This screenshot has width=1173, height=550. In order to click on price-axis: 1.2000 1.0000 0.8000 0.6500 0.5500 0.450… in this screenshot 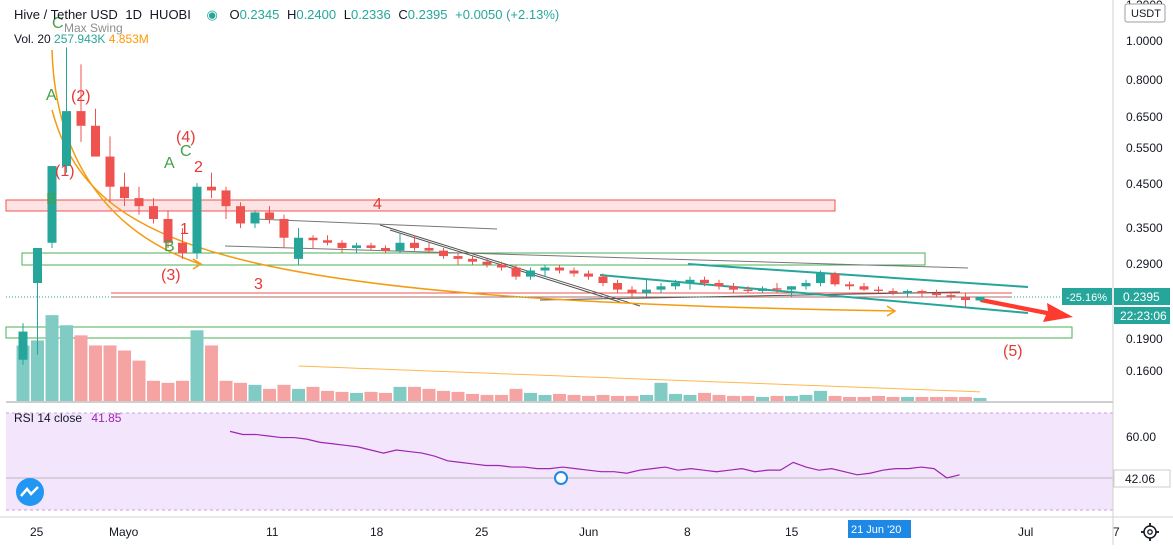, I will do `click(1144, 222)`.